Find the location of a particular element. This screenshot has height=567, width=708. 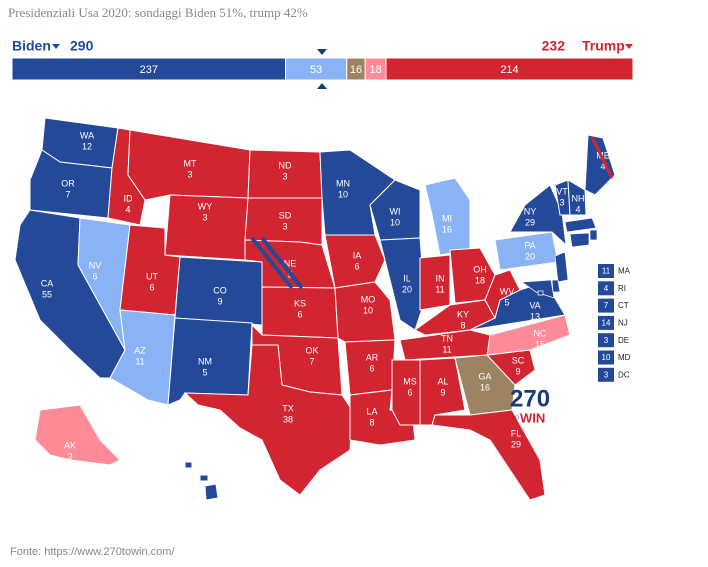

state-abbr: NM is located at coordinates (205, 361).